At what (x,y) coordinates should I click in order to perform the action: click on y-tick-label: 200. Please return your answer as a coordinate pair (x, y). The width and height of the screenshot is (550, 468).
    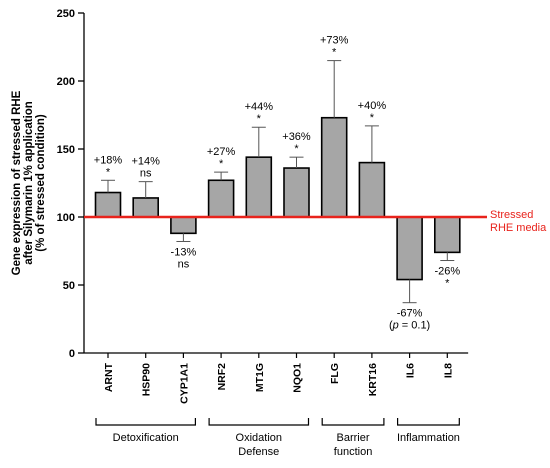
    Looking at the image, I should click on (66, 82).